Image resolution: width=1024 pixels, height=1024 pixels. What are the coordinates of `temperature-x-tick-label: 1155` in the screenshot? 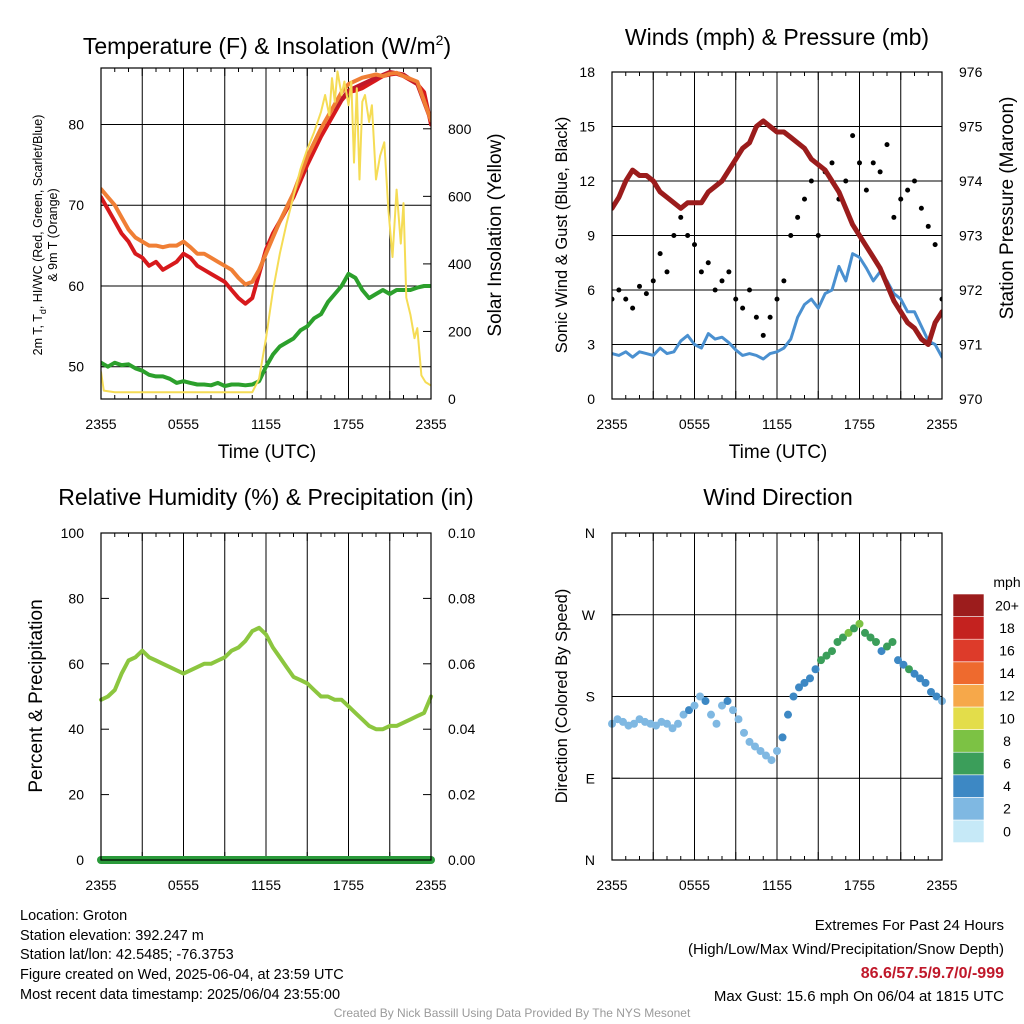 It's located at (266, 424).